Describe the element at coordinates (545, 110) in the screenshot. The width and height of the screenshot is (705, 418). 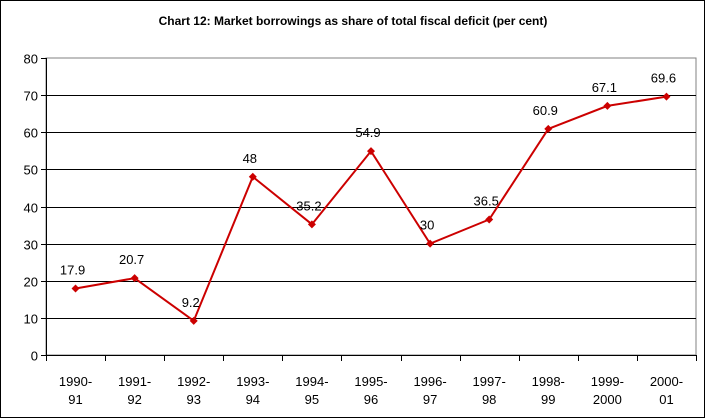
I see `data-label: 60.9` at that location.